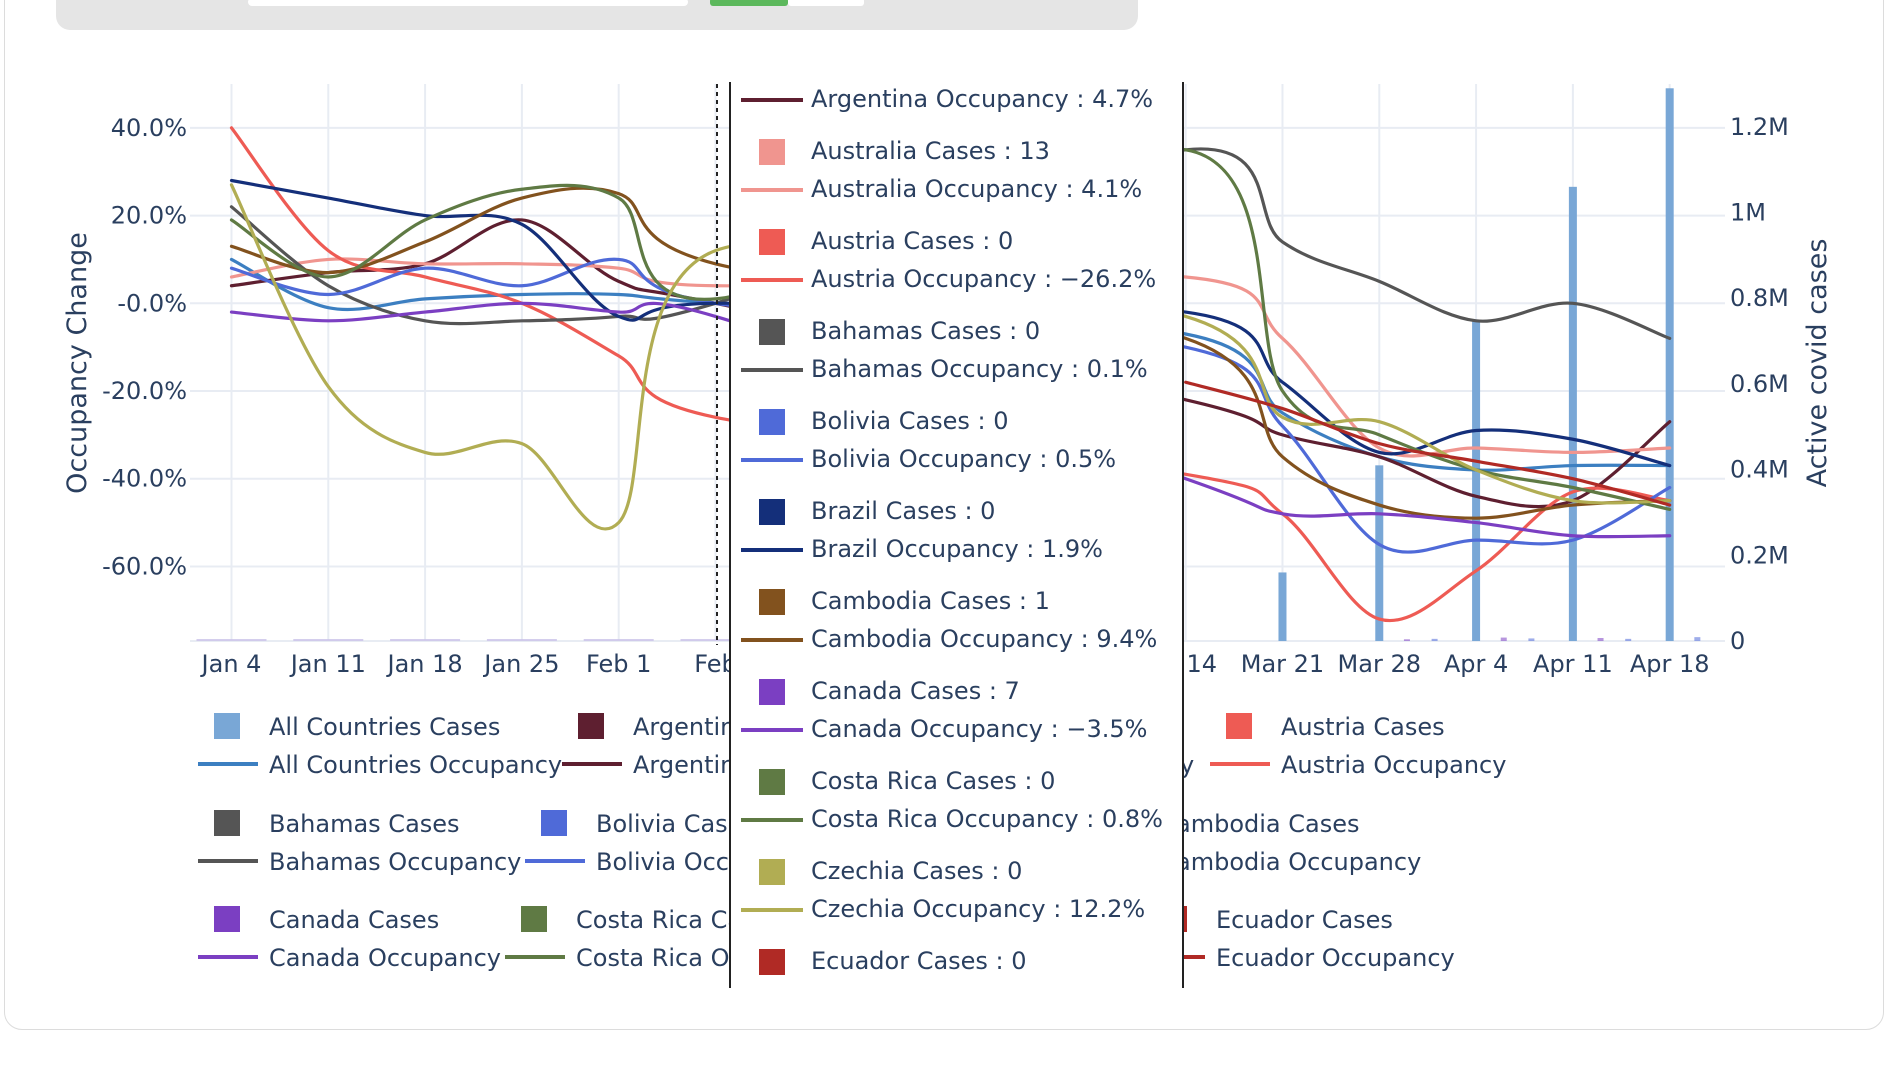 The image size is (1888, 1070). What do you see at coordinates (915, 691) in the screenshot?
I see `hover-entry: Canada Cases : 7` at bounding box center [915, 691].